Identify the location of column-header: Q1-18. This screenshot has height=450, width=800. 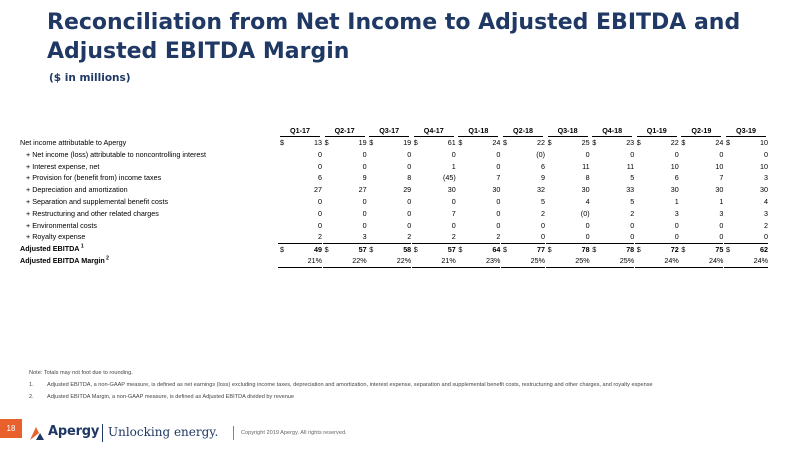
(478, 131).